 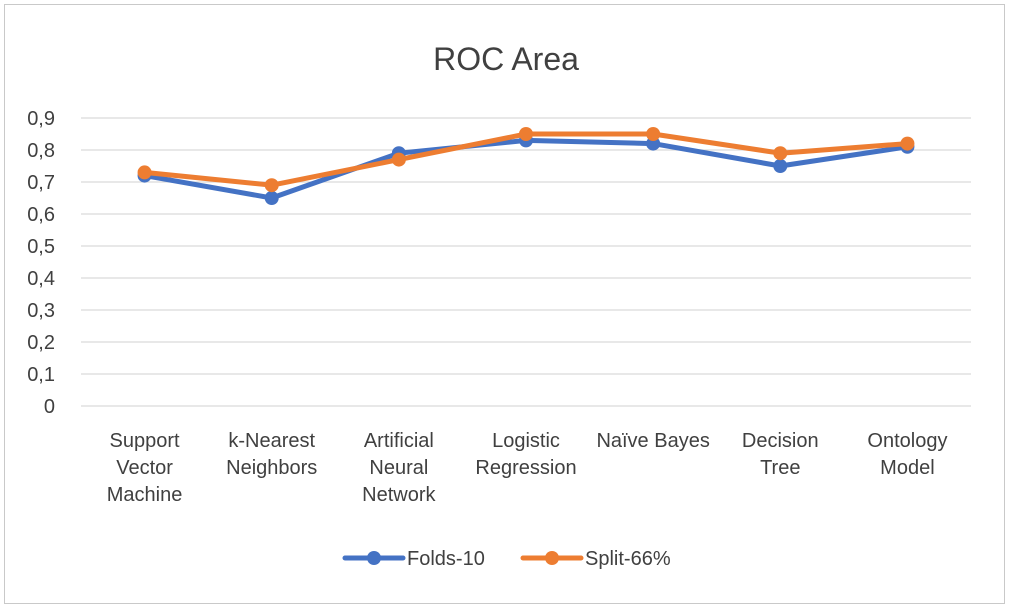 What do you see at coordinates (41, 119) in the screenshot?
I see `y-tick-label: 0,9` at bounding box center [41, 119].